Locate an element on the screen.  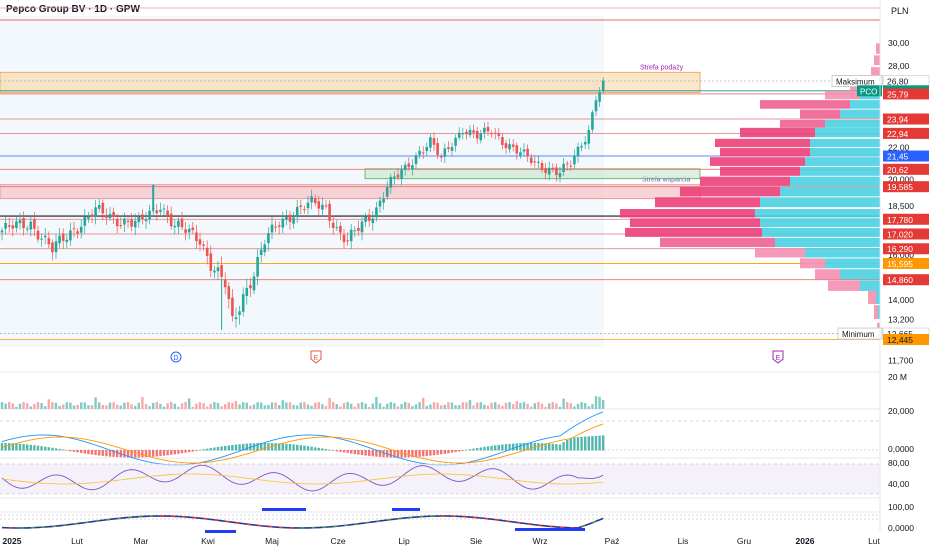
level-badge-label: 19,585 is located at coordinates (900, 187).